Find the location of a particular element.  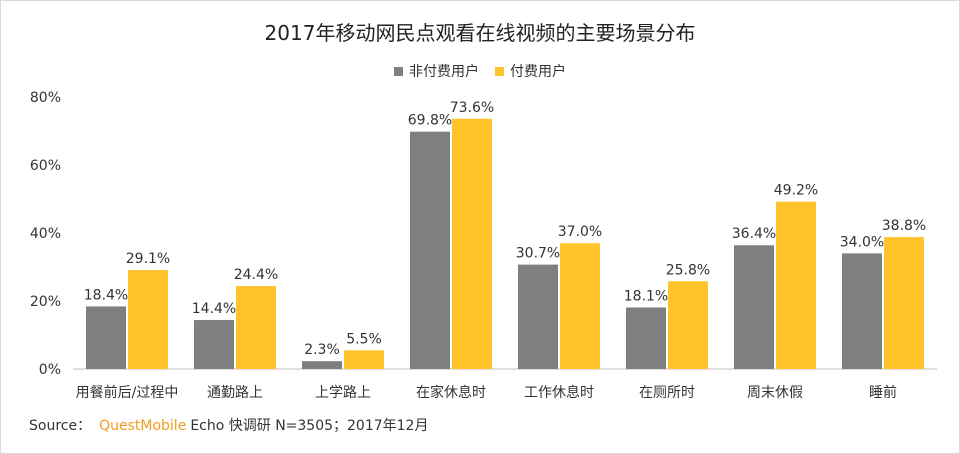

y-tick-label: 0% is located at coordinates (50, 370).